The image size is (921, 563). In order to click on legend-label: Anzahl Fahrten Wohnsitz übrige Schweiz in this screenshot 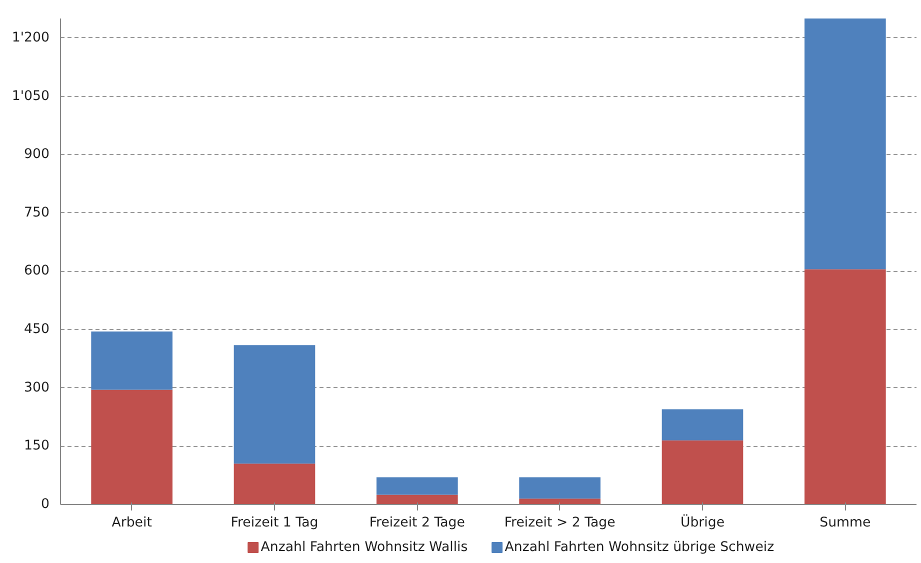, I will do `click(639, 547)`.